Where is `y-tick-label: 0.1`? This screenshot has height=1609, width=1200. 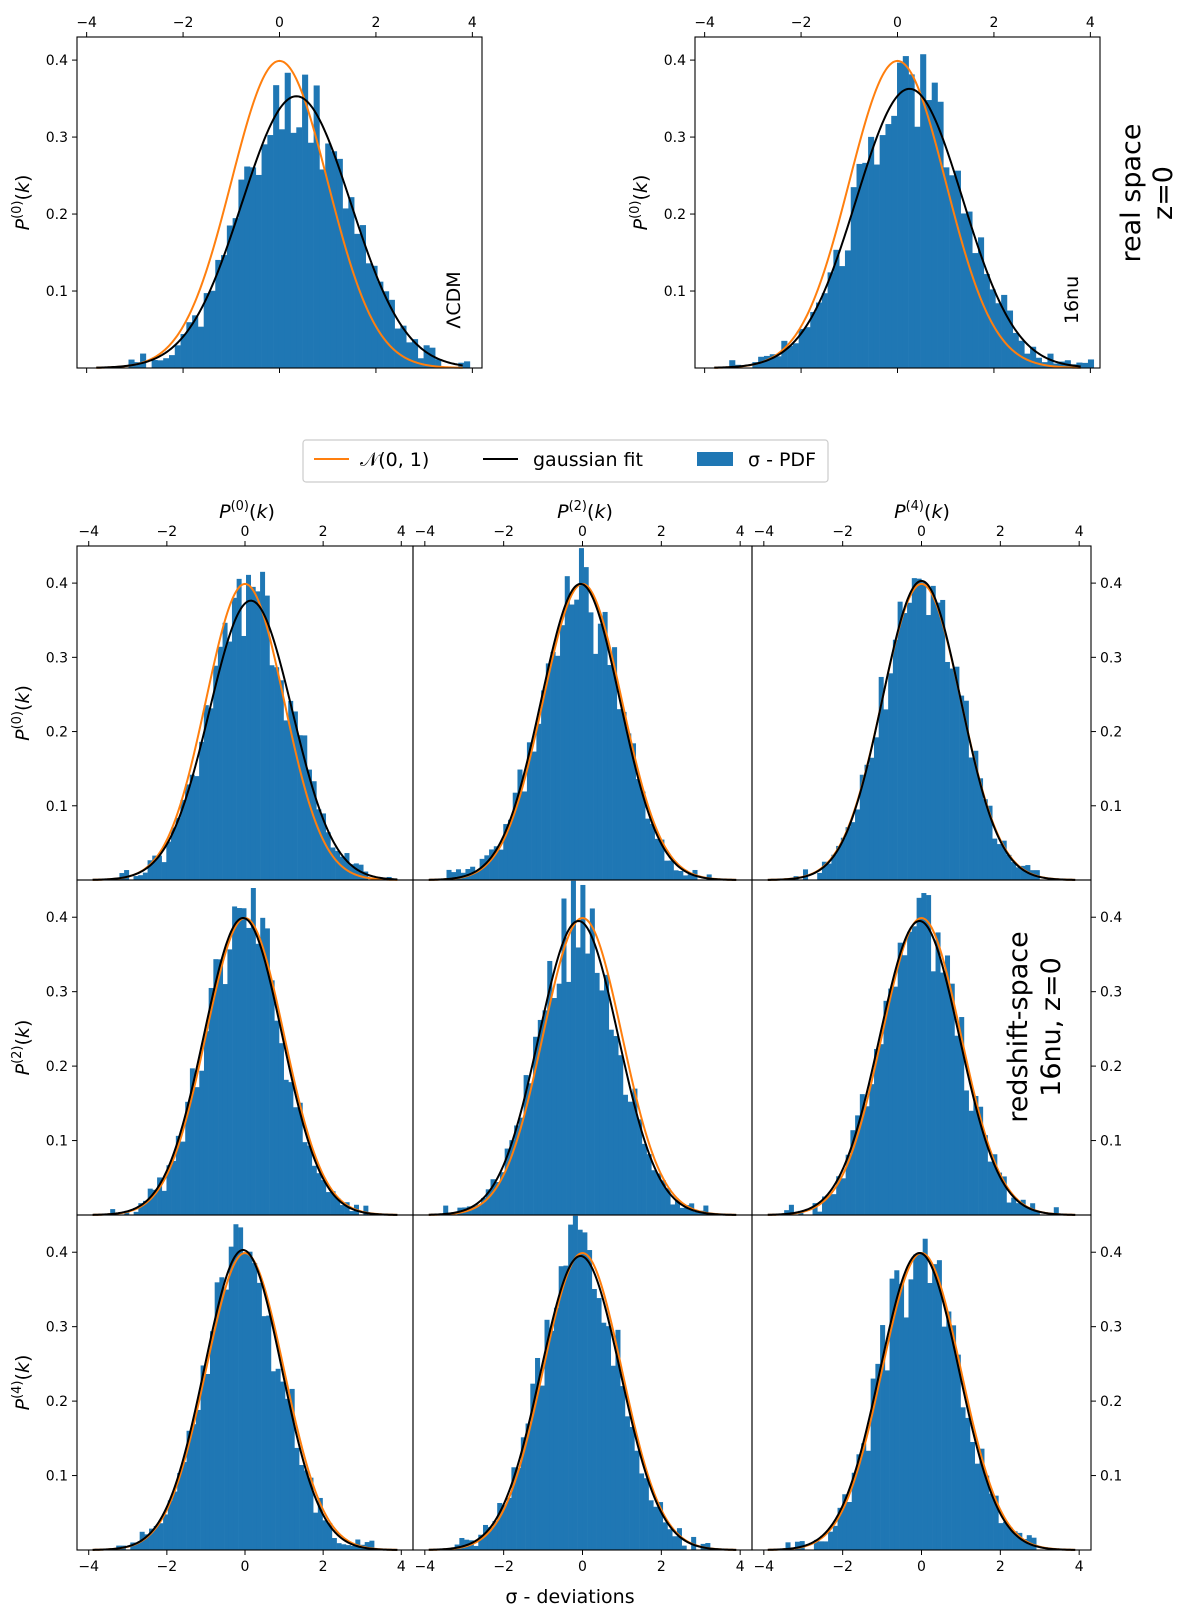 y-tick-label: 0.1 is located at coordinates (1111, 1142).